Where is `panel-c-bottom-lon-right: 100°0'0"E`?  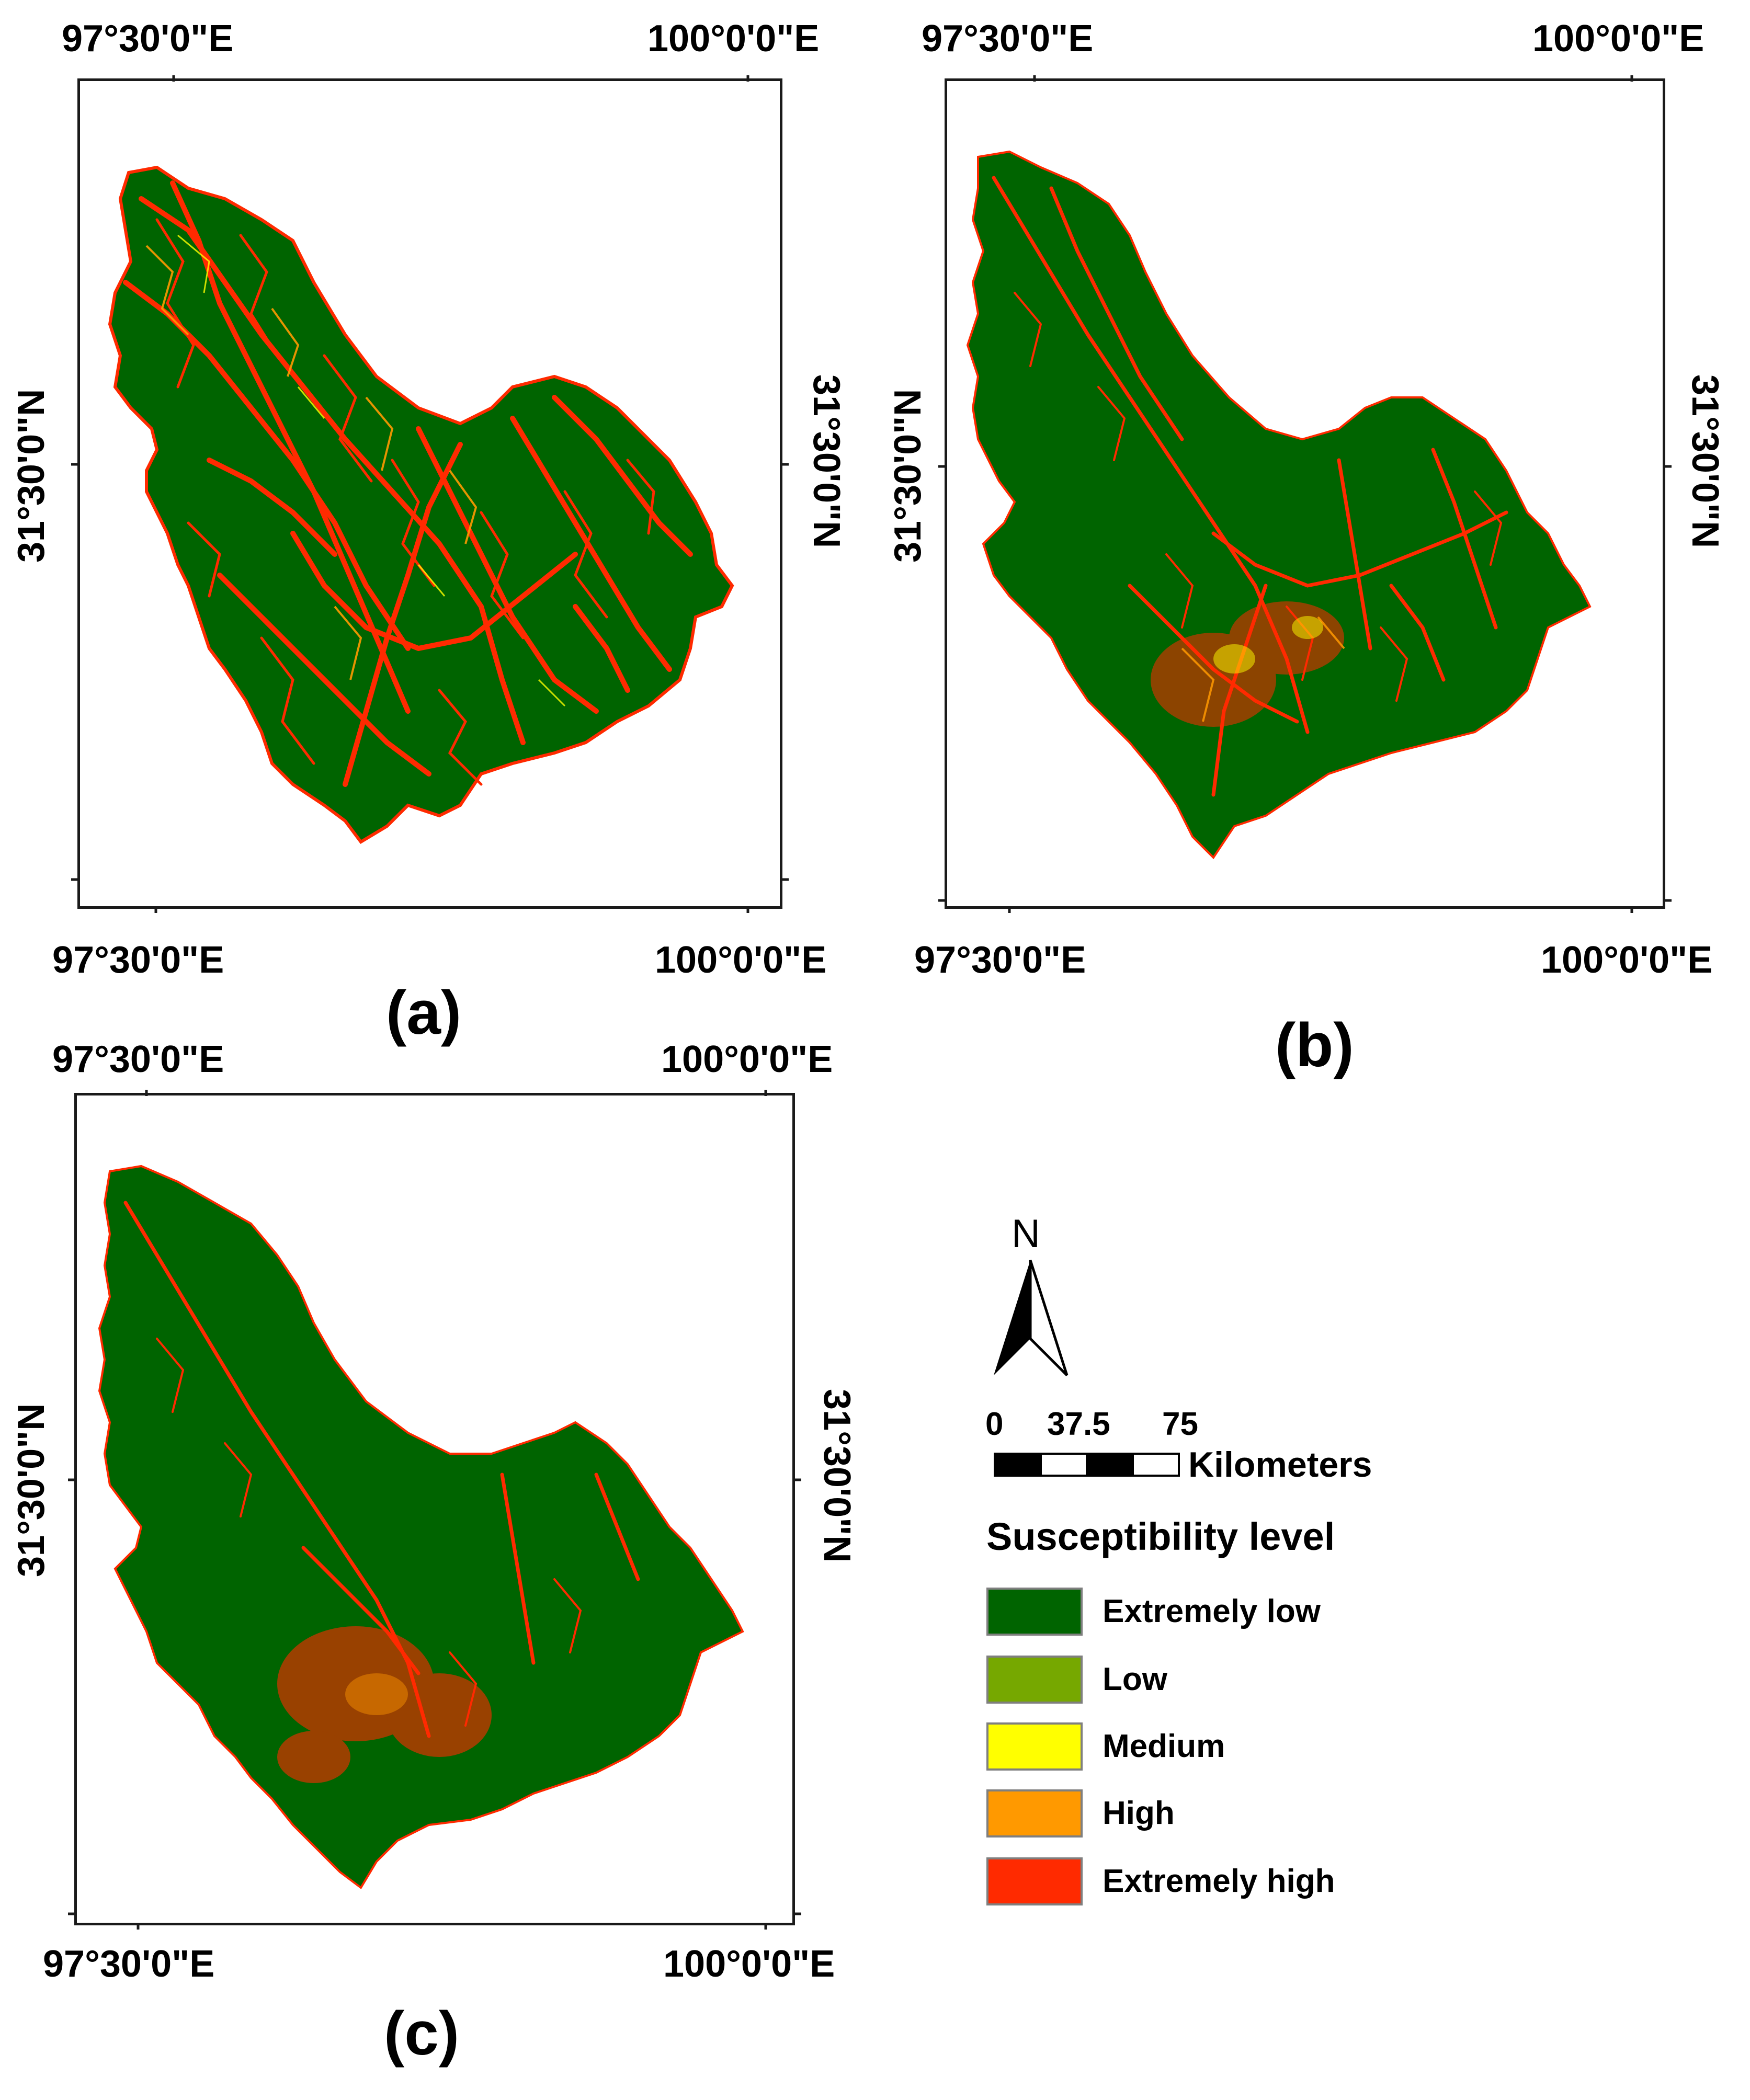
panel-c-bottom-lon-right: 100°0'0"E is located at coordinates (749, 1964).